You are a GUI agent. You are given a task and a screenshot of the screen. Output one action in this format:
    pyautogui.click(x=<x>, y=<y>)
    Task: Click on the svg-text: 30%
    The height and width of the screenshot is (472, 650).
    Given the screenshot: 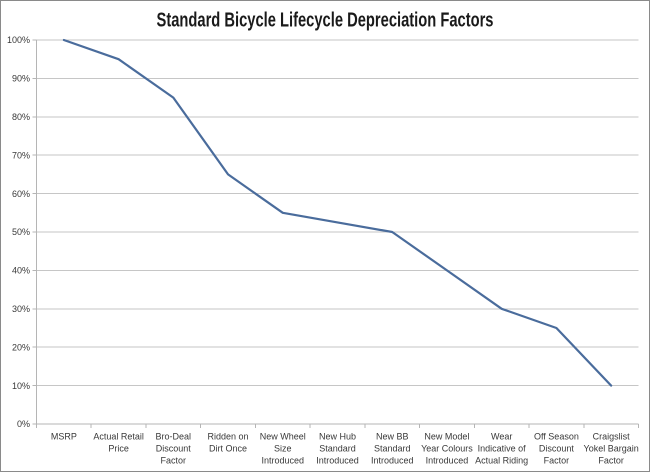 What is the action you would take?
    pyautogui.click(x=21, y=309)
    